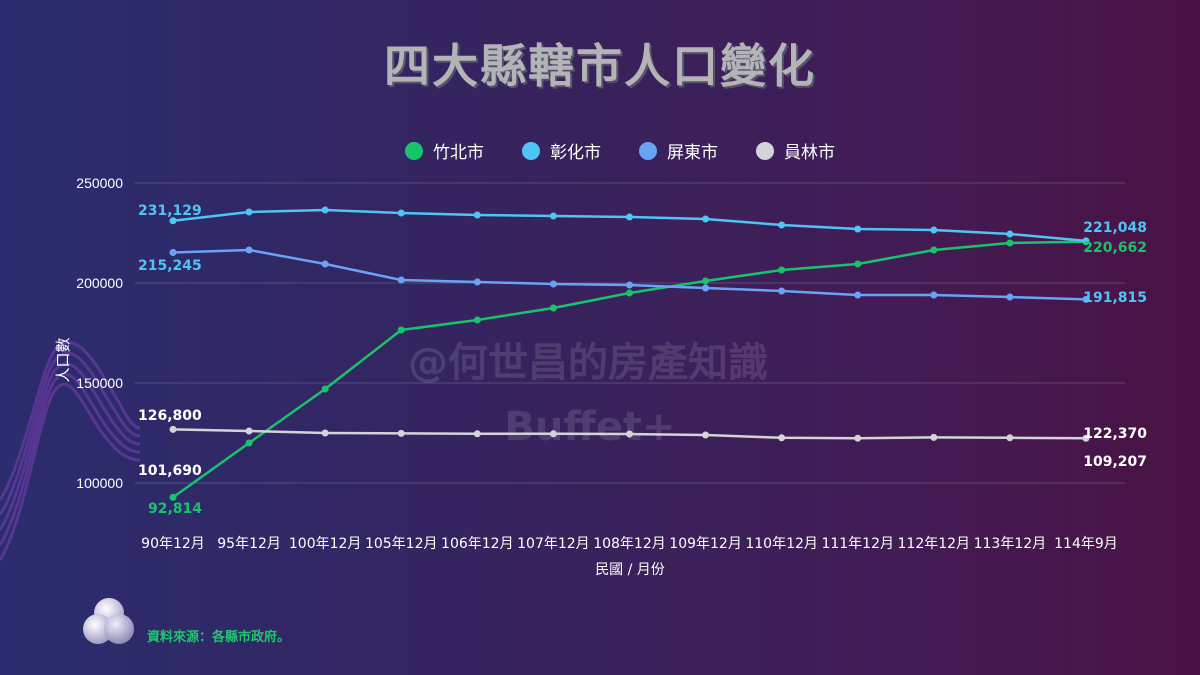 The height and width of the screenshot is (675, 1200). I want to click on x-tick-label: 111年12月, so click(857, 544).